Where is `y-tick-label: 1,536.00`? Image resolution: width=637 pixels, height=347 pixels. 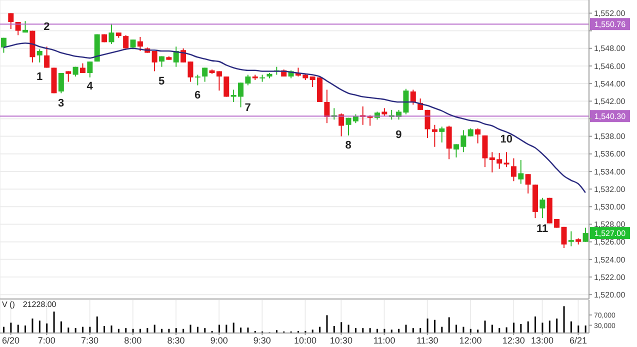 y-tick-label: 1,536.00 is located at coordinates (610, 154).